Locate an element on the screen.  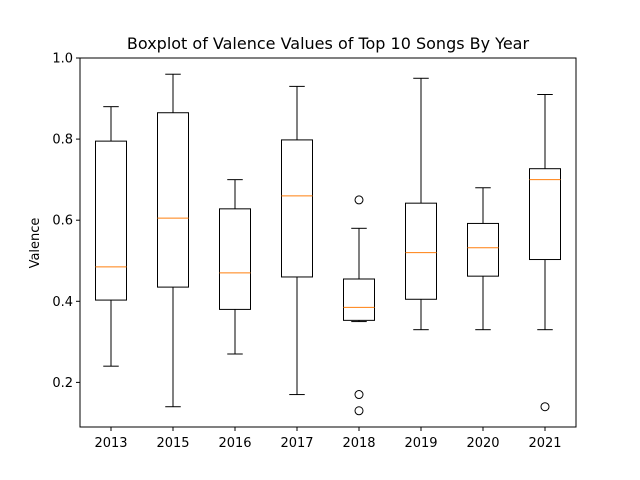
box-group-2015 is located at coordinates (173, 240).